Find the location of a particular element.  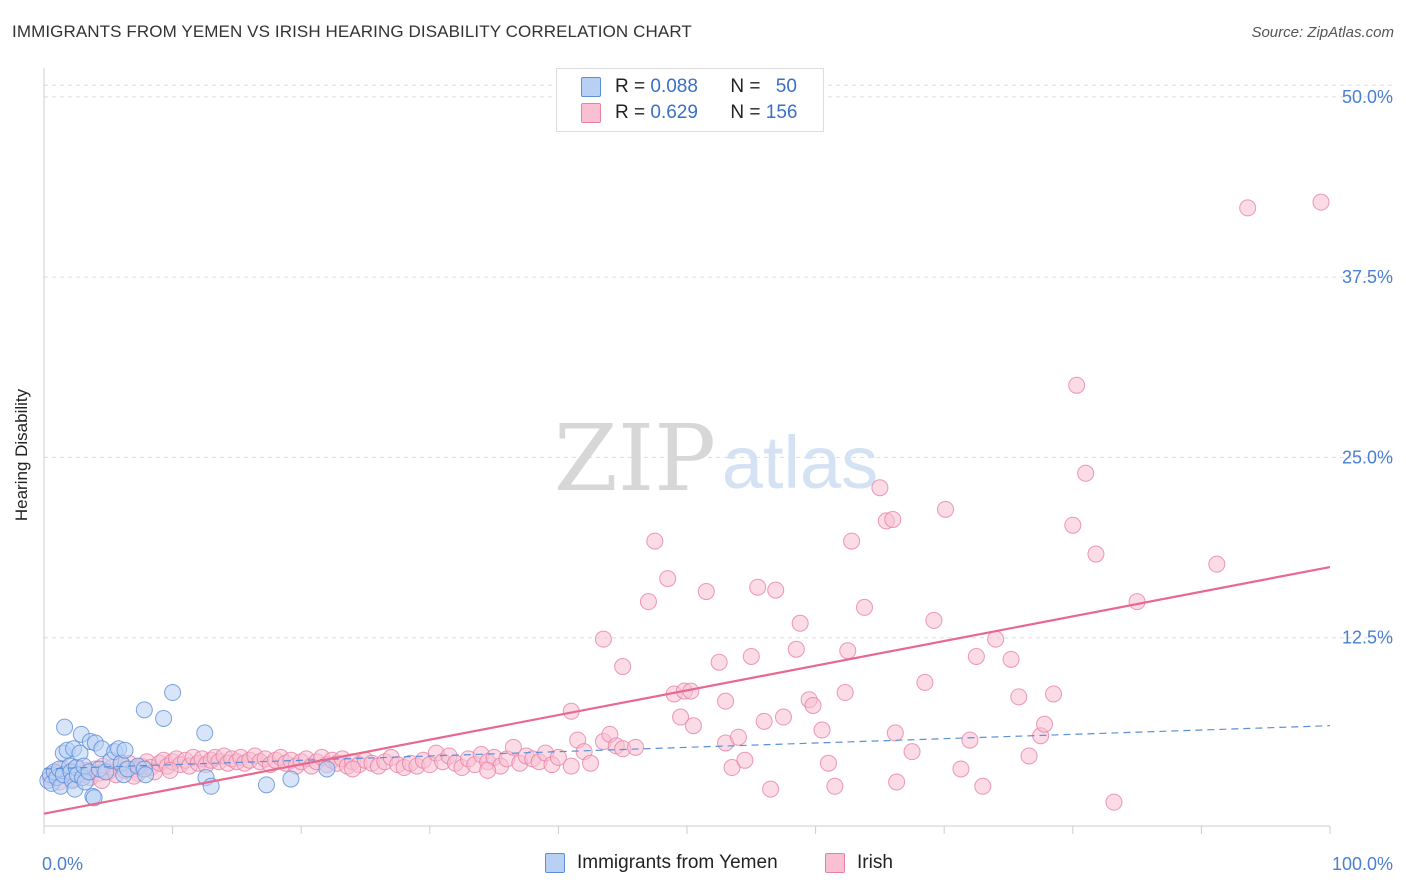

yemen-n-value: 50 is located at coordinates (786, 86).